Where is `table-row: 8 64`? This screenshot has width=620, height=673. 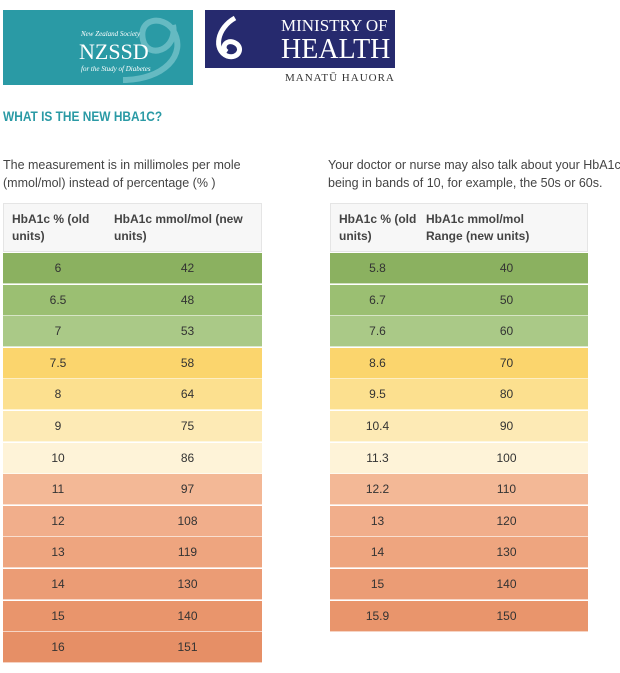 table-row: 8 64 is located at coordinates (132, 395).